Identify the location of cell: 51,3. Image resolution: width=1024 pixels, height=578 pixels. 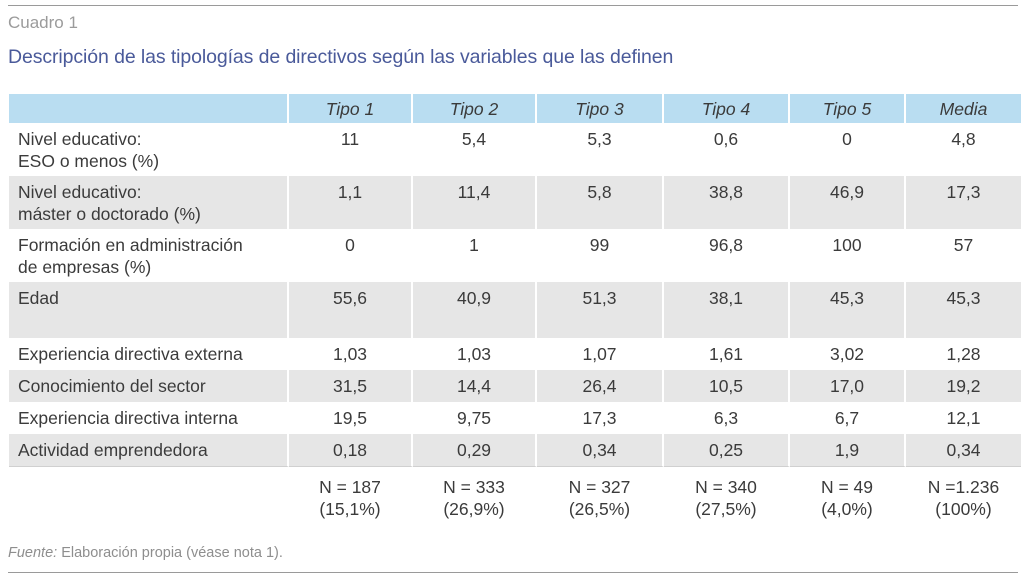
(600, 310).